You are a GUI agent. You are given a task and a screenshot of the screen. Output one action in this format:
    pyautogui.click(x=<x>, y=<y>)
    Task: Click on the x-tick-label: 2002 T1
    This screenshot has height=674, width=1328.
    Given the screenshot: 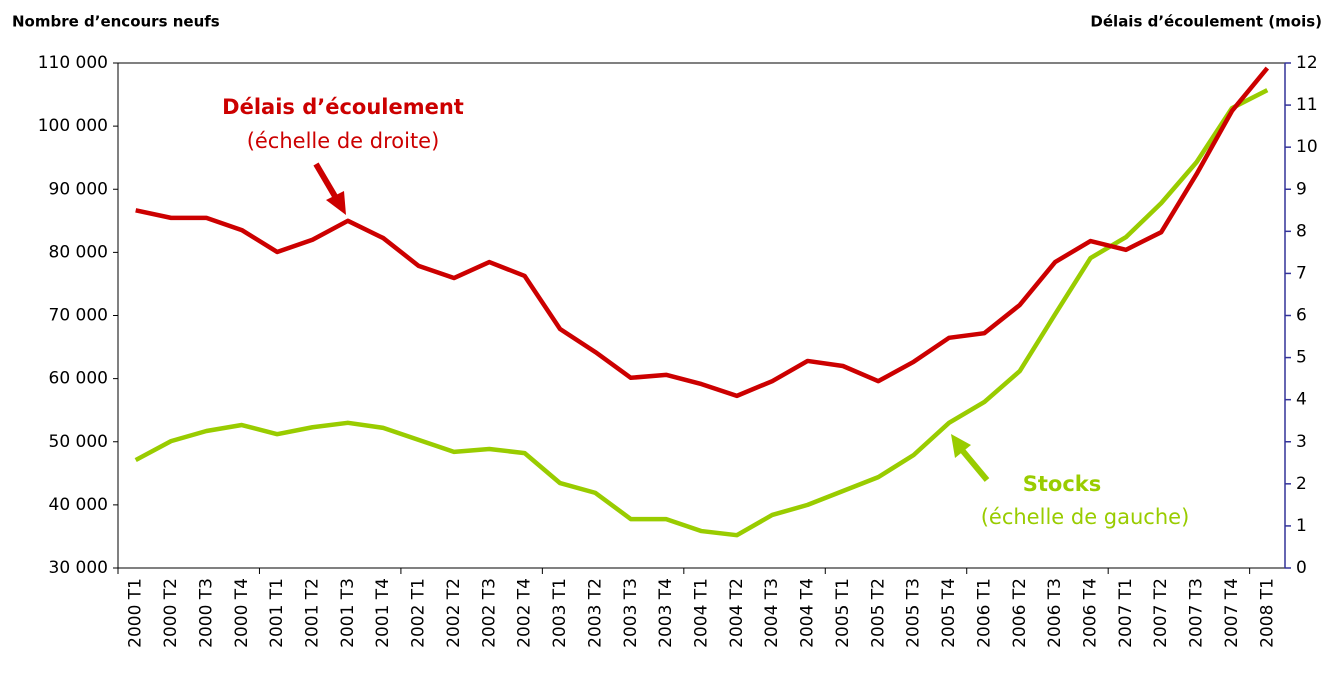 What is the action you would take?
    pyautogui.click(x=419, y=613)
    